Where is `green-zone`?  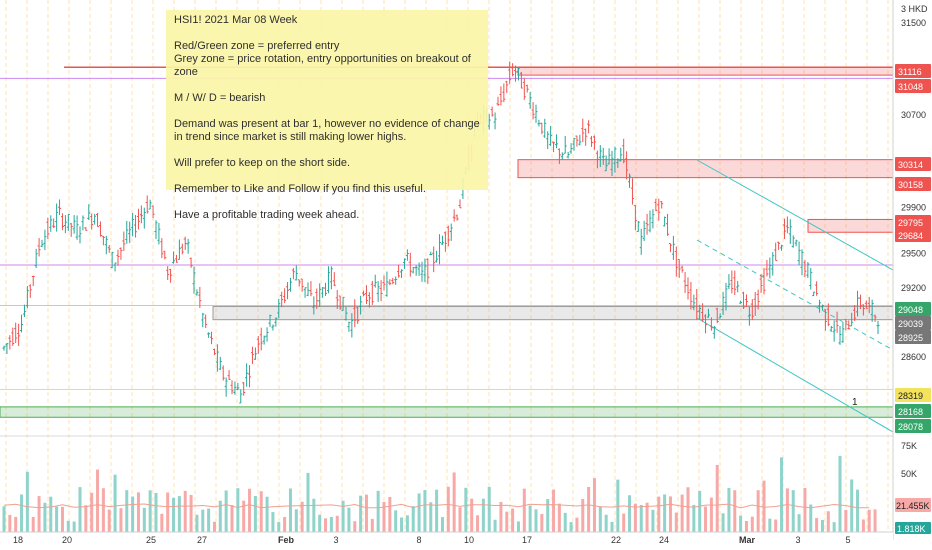 green-zone is located at coordinates (447, 412).